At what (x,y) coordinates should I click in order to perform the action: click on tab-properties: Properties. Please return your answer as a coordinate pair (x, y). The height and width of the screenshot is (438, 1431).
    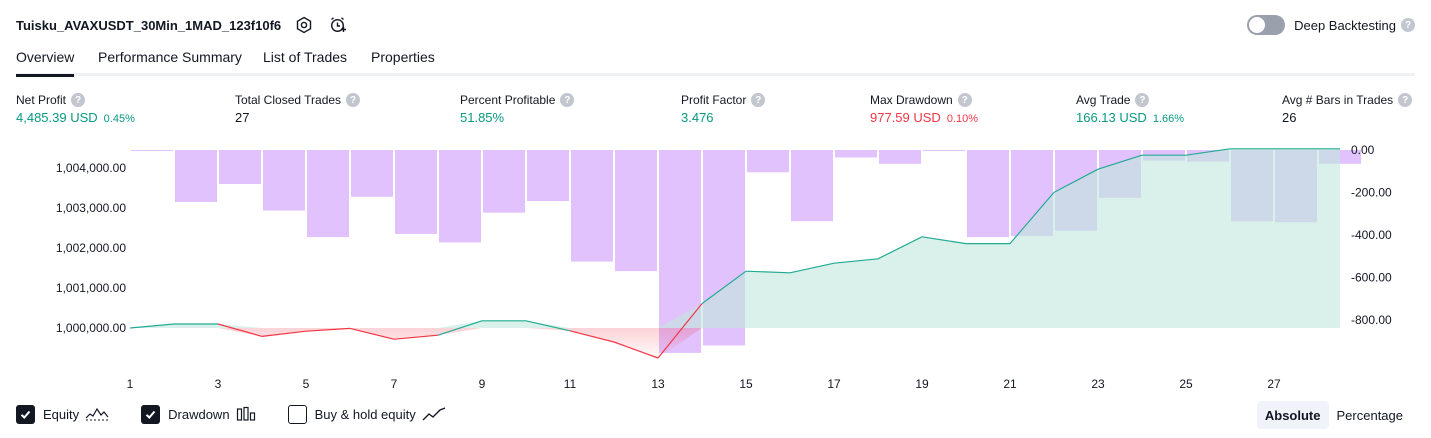
    Looking at the image, I should click on (403, 57).